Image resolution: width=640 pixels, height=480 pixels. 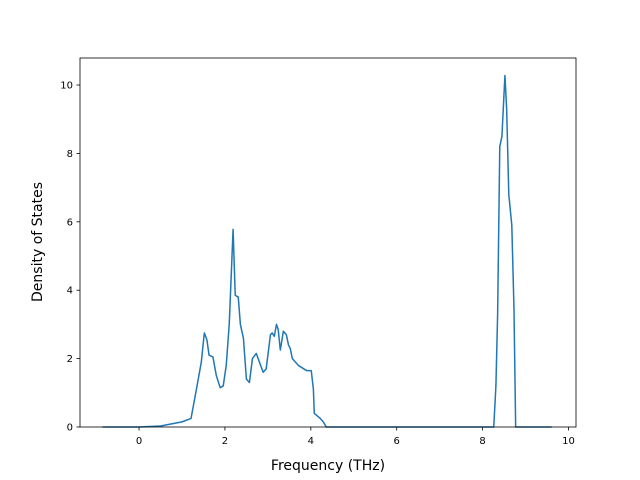 I want to click on x-tick-label: 0, so click(x=139, y=441).